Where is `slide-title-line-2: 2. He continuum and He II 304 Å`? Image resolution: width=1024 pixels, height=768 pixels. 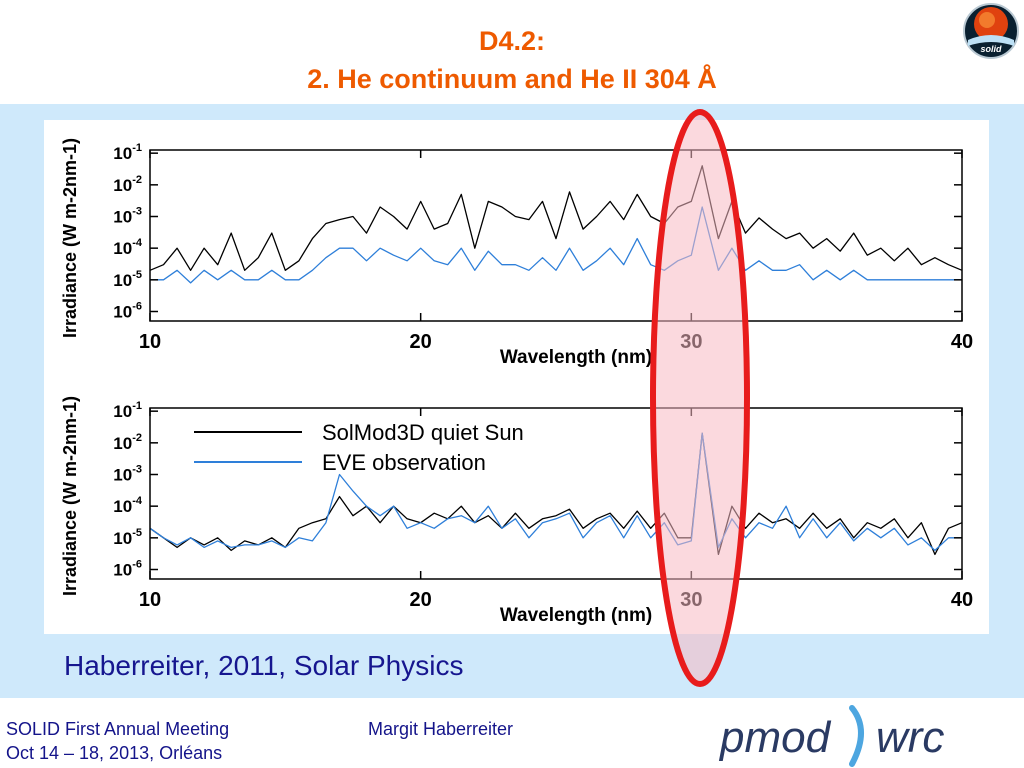
slide-title-line-2: 2. He continuum and He II 304 Å is located at coordinates (512, 79).